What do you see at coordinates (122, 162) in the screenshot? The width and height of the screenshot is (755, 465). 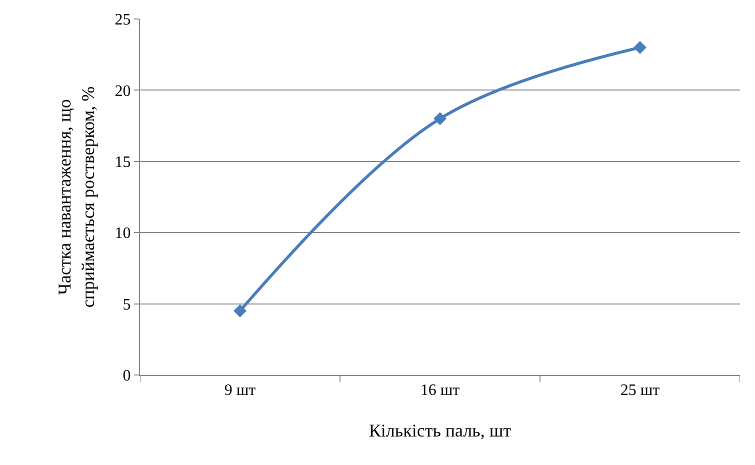 I see `y-tick-label: 15` at bounding box center [122, 162].